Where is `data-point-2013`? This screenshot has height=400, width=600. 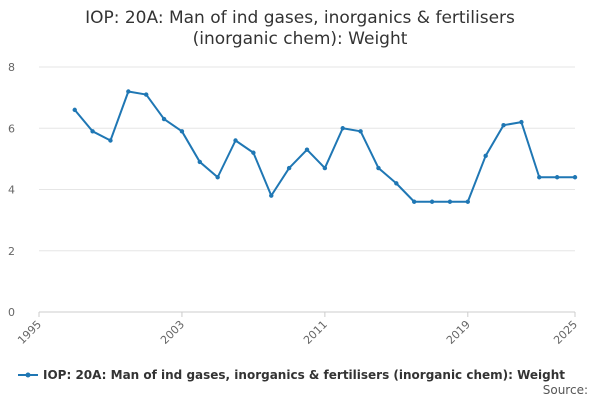
data-point-2013 is located at coordinates (360, 131).